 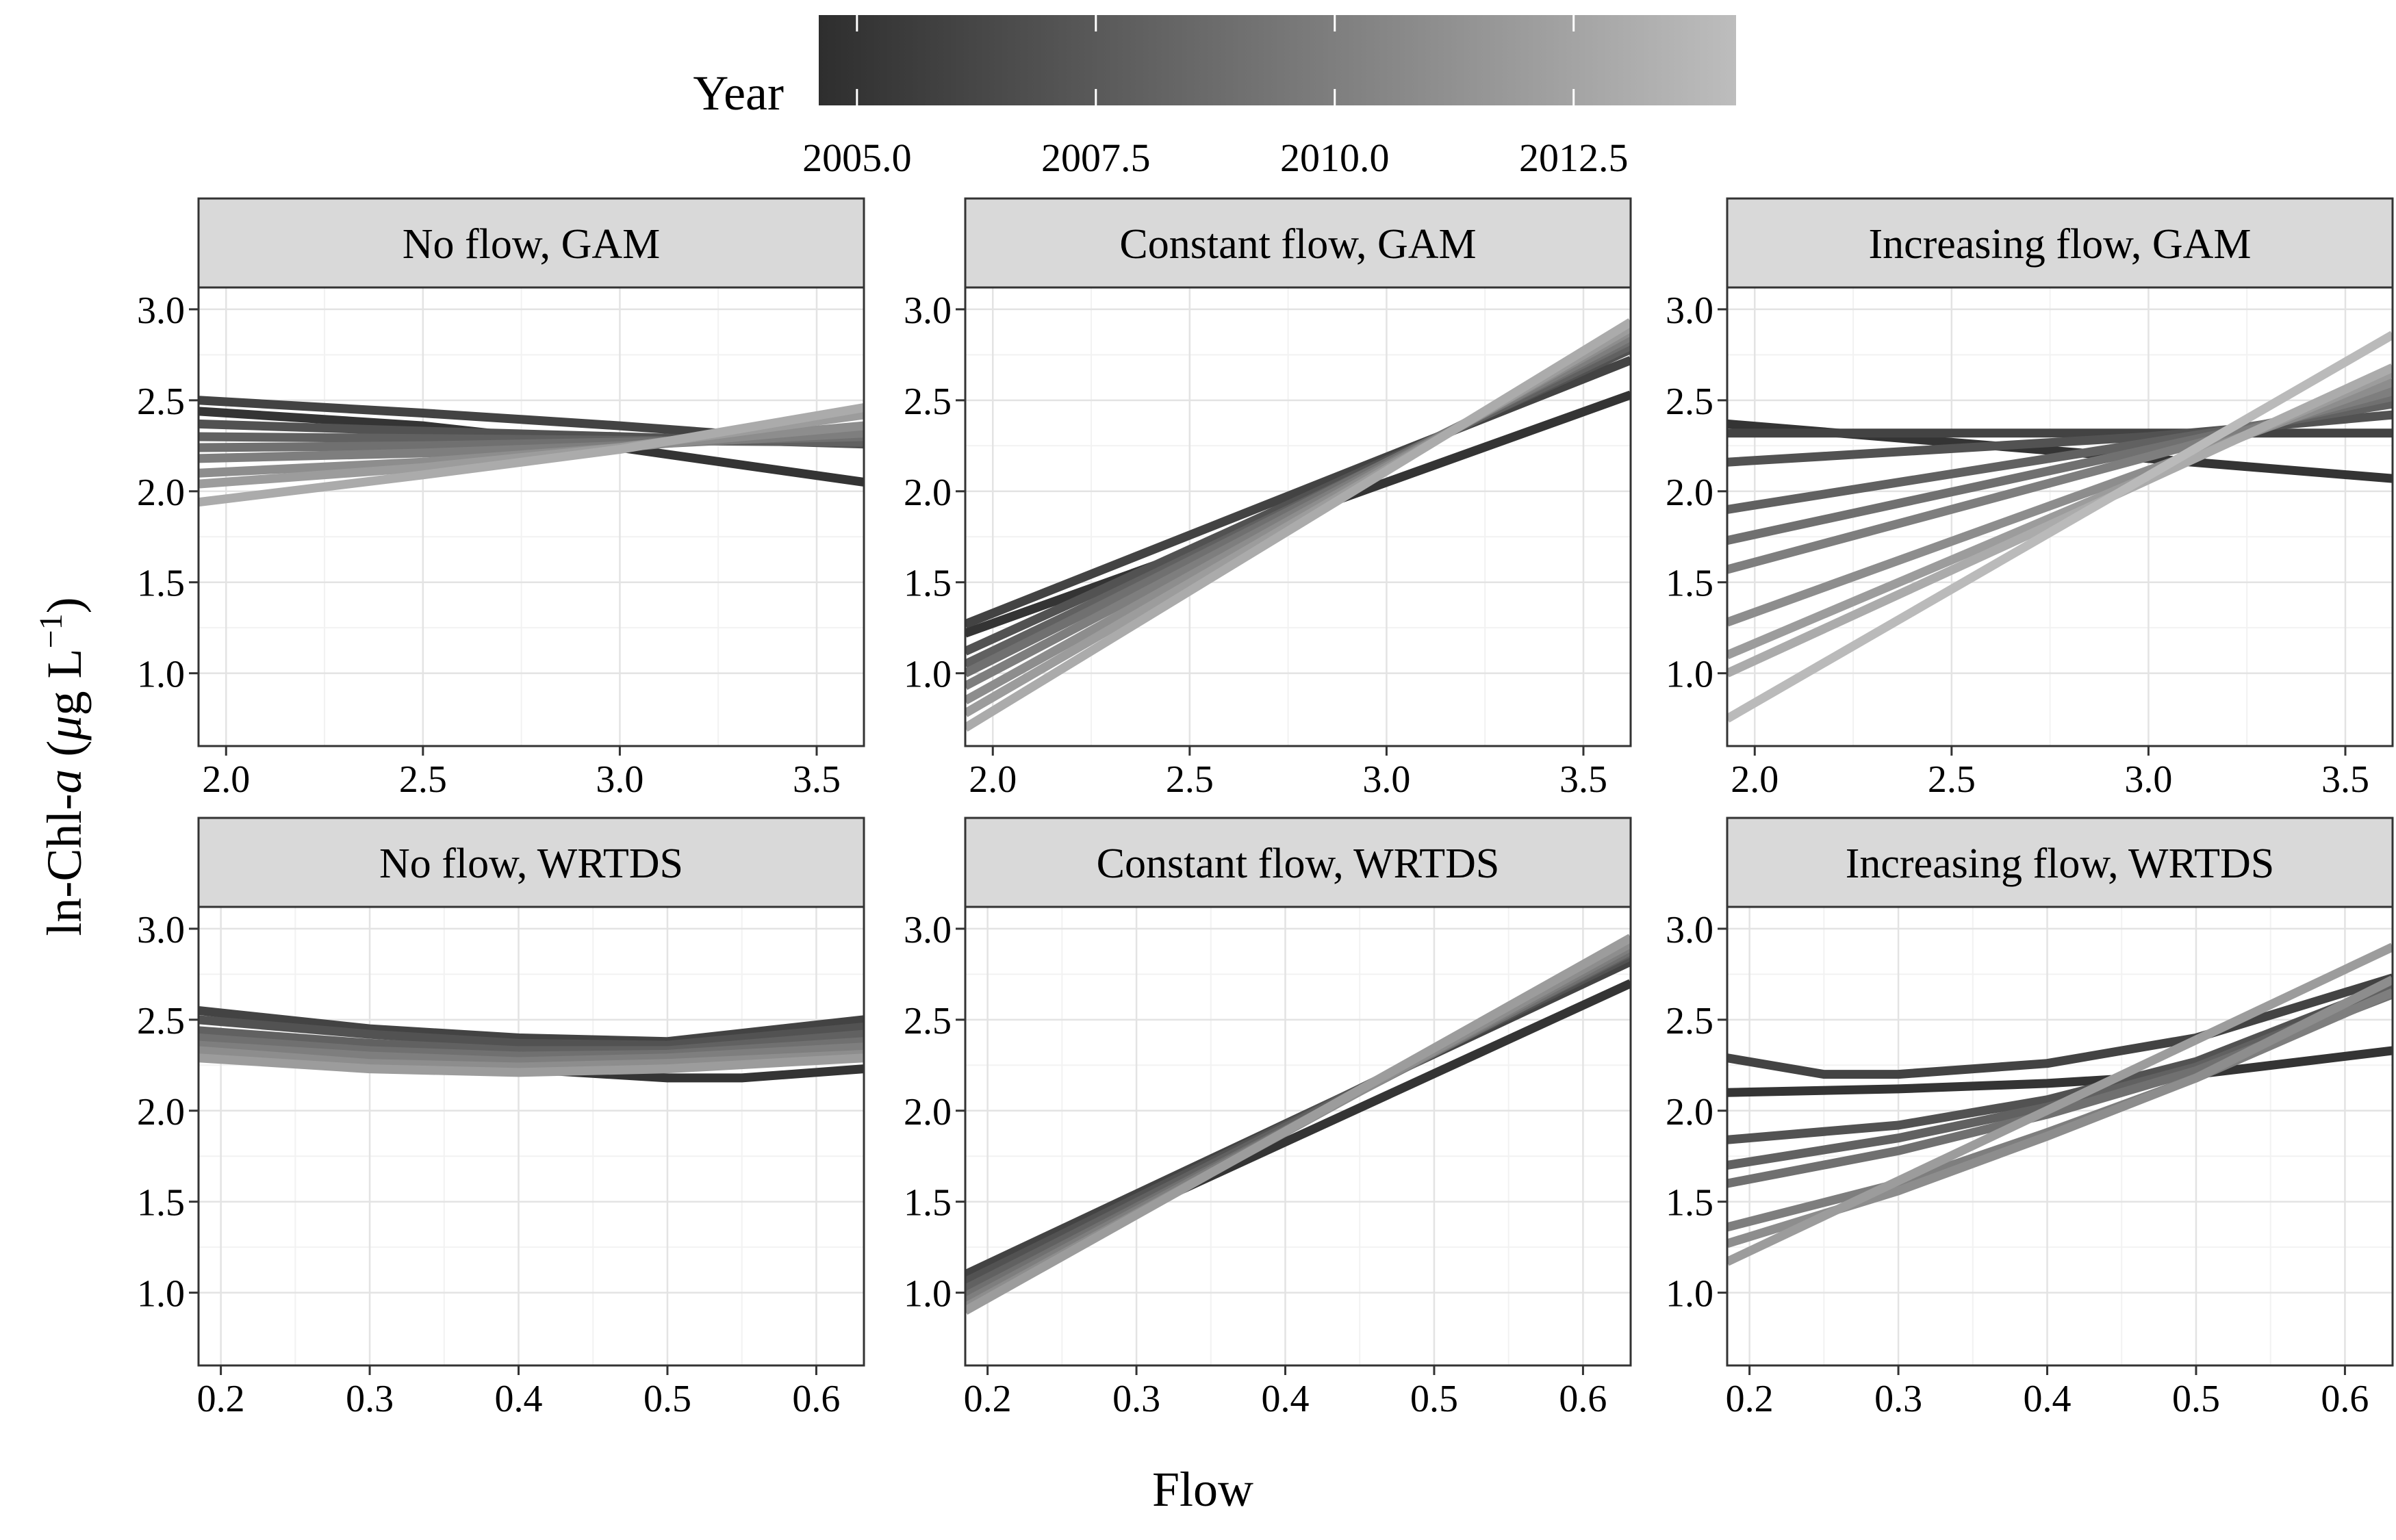 I want to click on y-axis-title: ln-Chl-a (μg L−1), so click(x=62, y=766).